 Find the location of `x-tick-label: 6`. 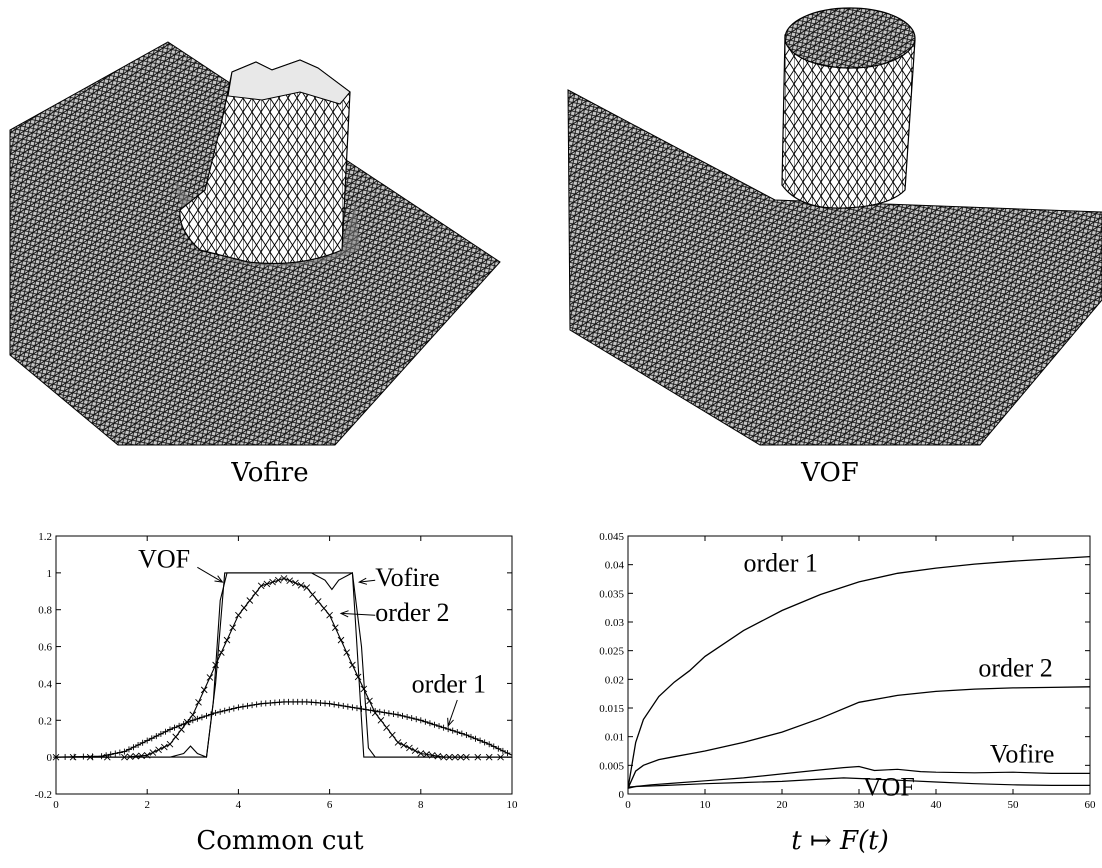

x-tick-label: 6 is located at coordinates (330, 805).